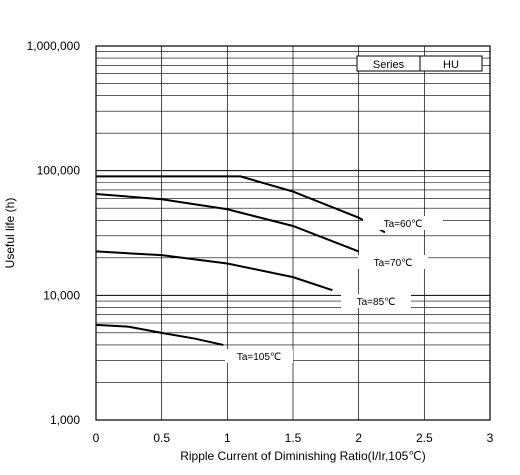 This screenshot has width=520, height=475. I want to click on y-tick-label: 1,000,000, so click(54, 46).